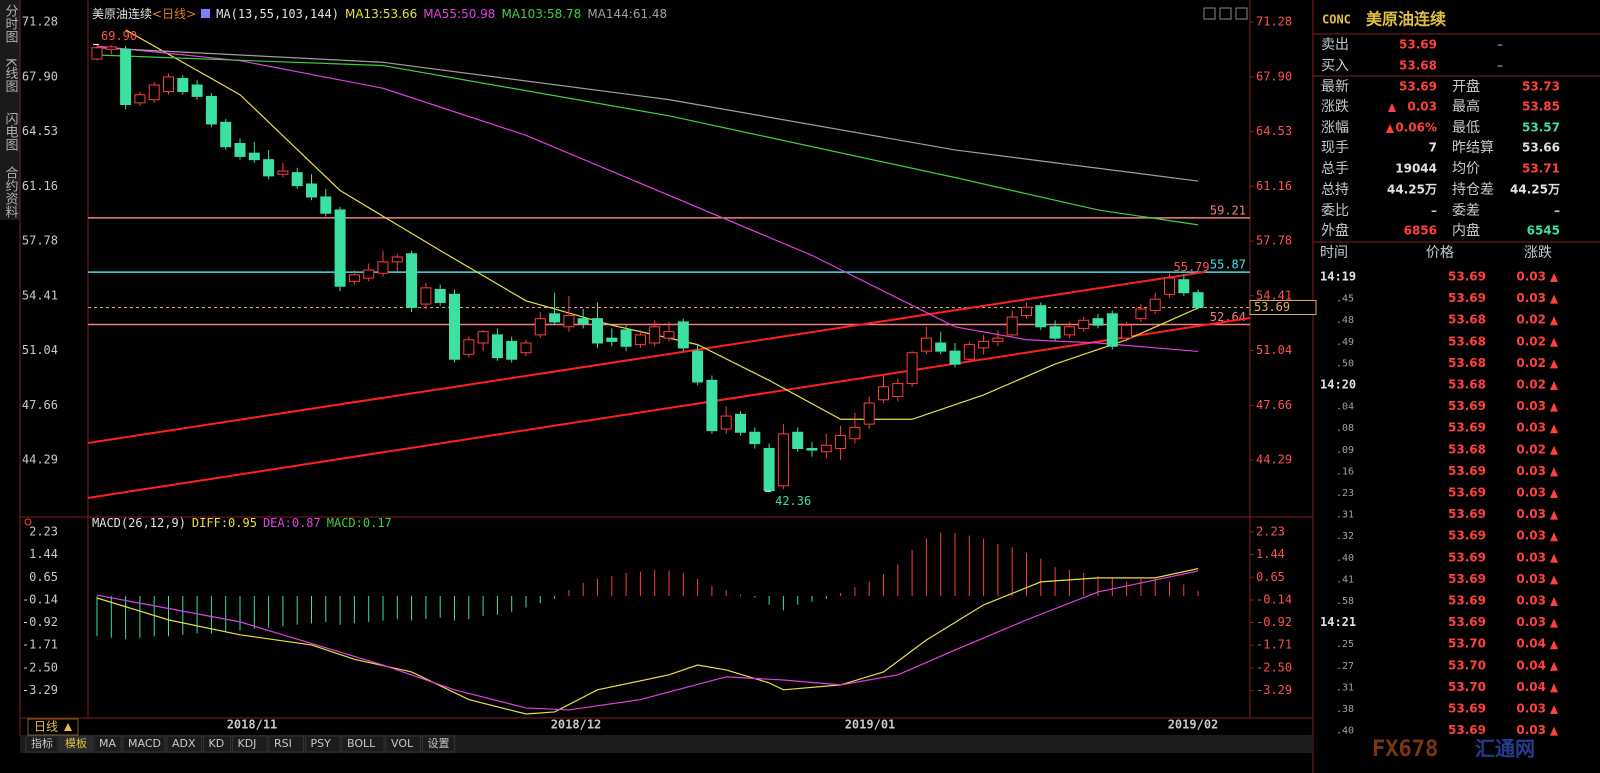  What do you see at coordinates (1531, 644) in the screenshot?
I see `trade-change: 0.04` at bounding box center [1531, 644].